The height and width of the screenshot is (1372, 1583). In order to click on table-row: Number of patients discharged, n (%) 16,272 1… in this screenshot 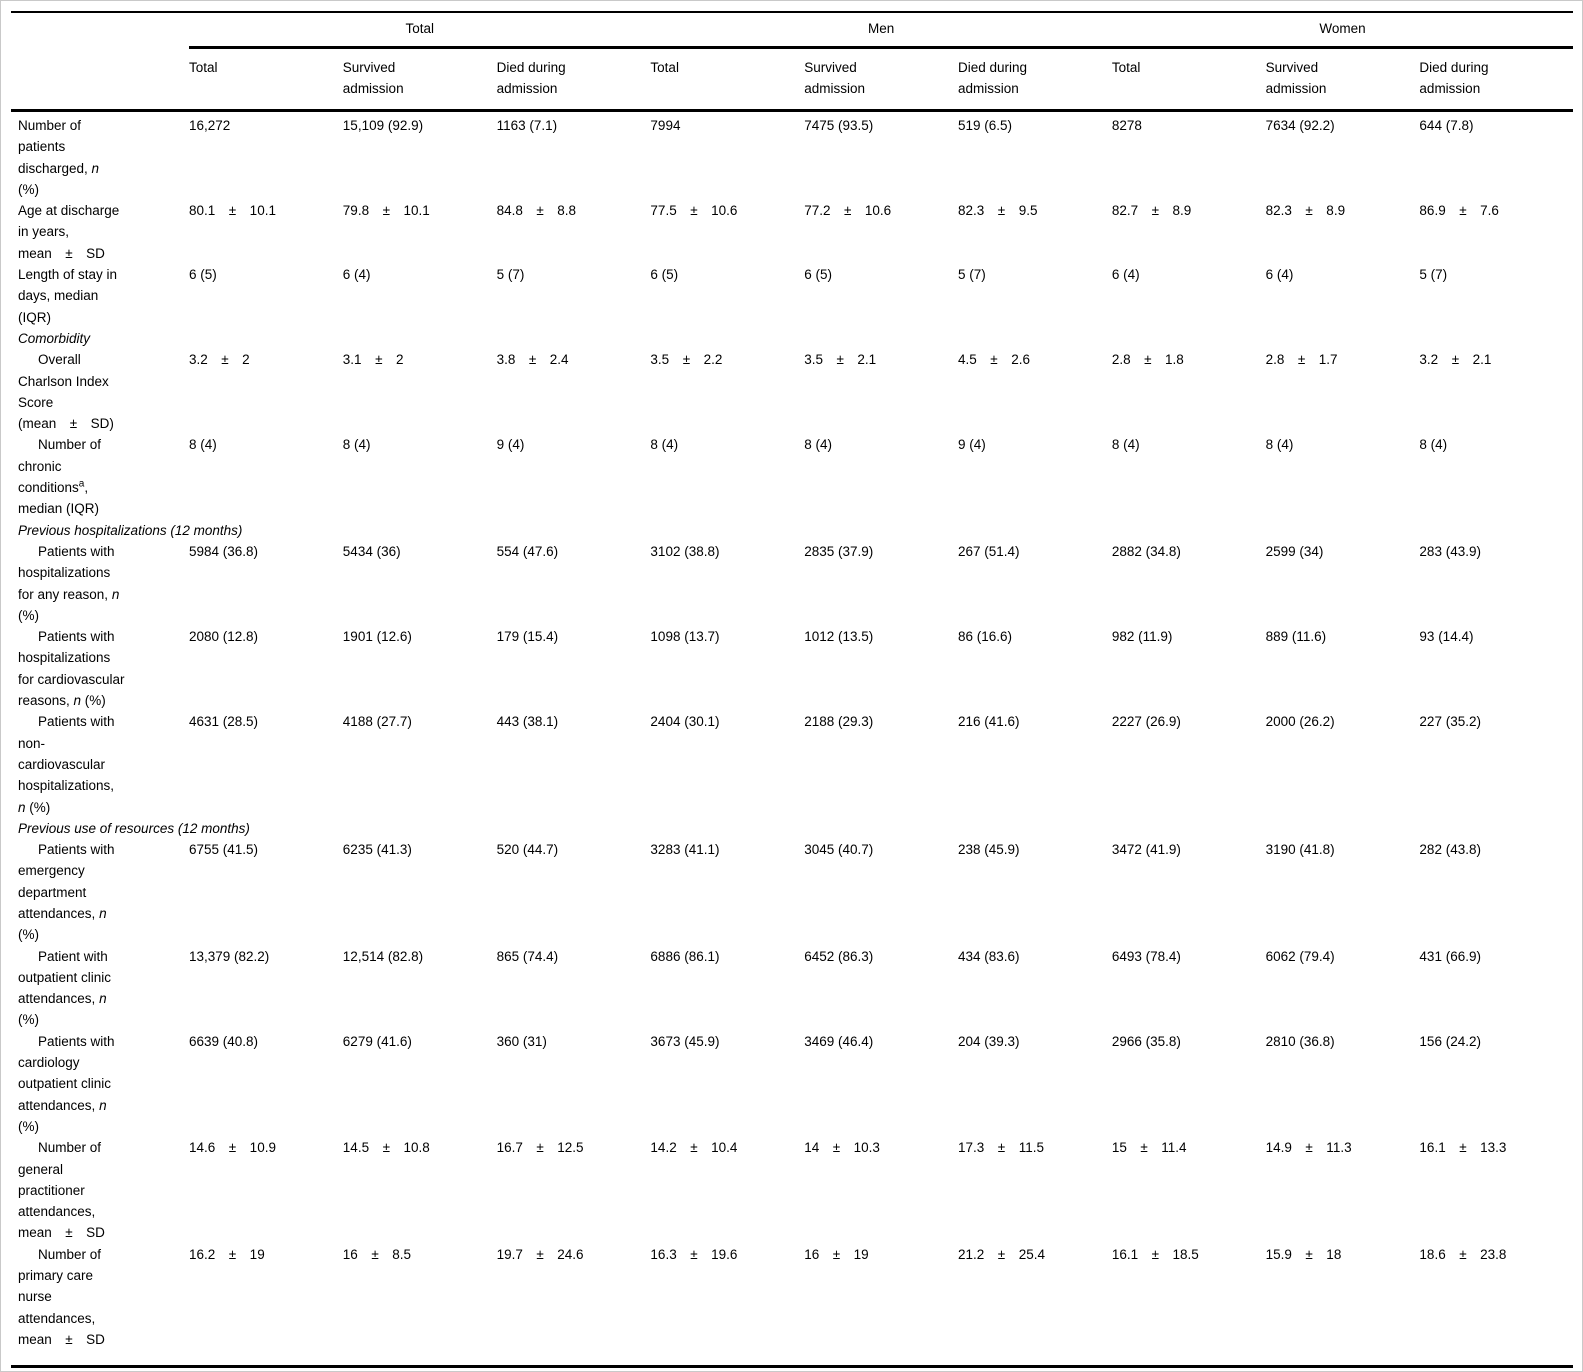, I will do `click(792, 156)`.